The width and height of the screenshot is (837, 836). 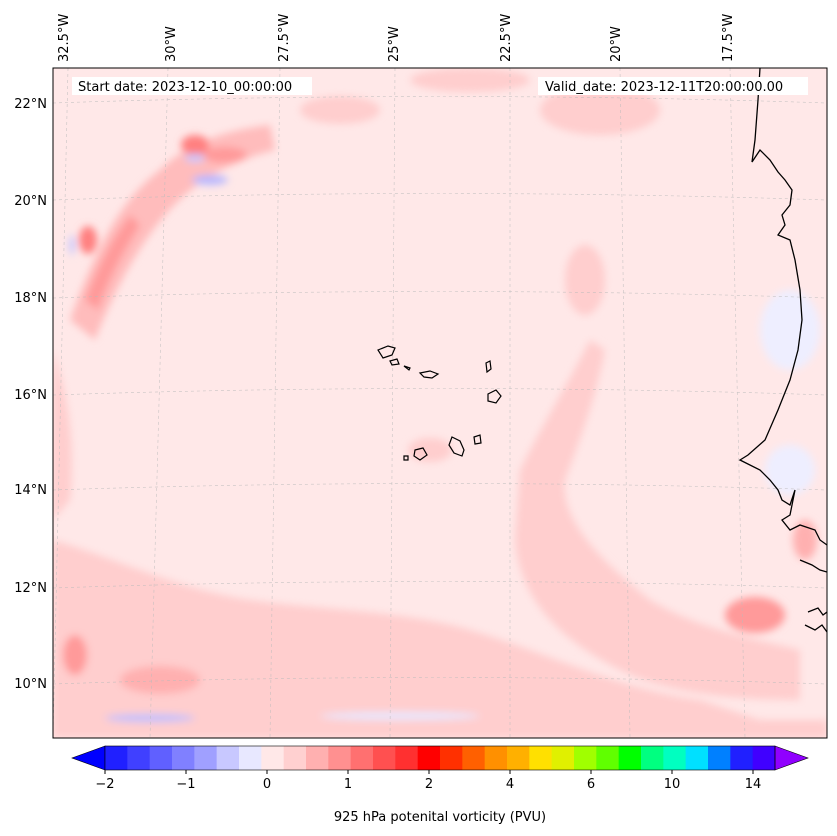 What do you see at coordinates (171, 44) in the screenshot?
I see `longitude-label: 30°W` at bounding box center [171, 44].